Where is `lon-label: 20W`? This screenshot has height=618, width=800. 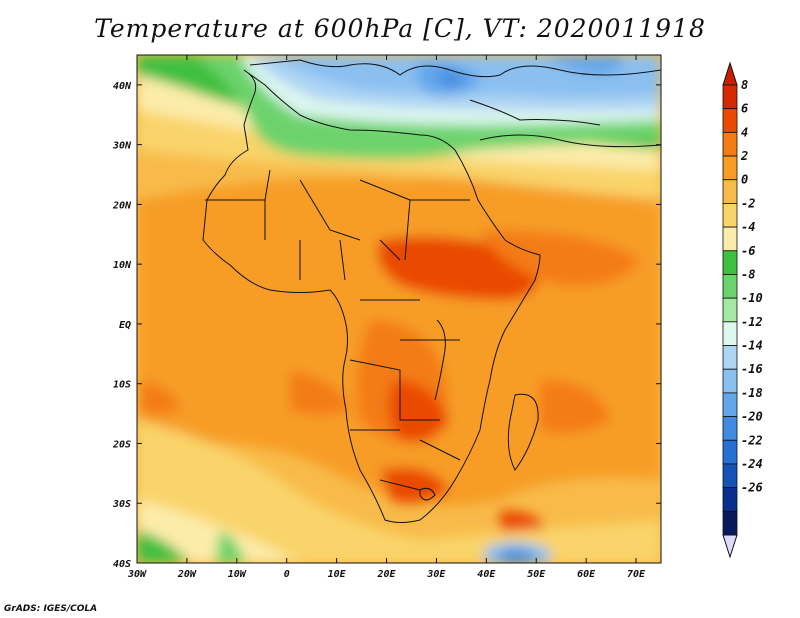 lon-label: 20W is located at coordinates (187, 574).